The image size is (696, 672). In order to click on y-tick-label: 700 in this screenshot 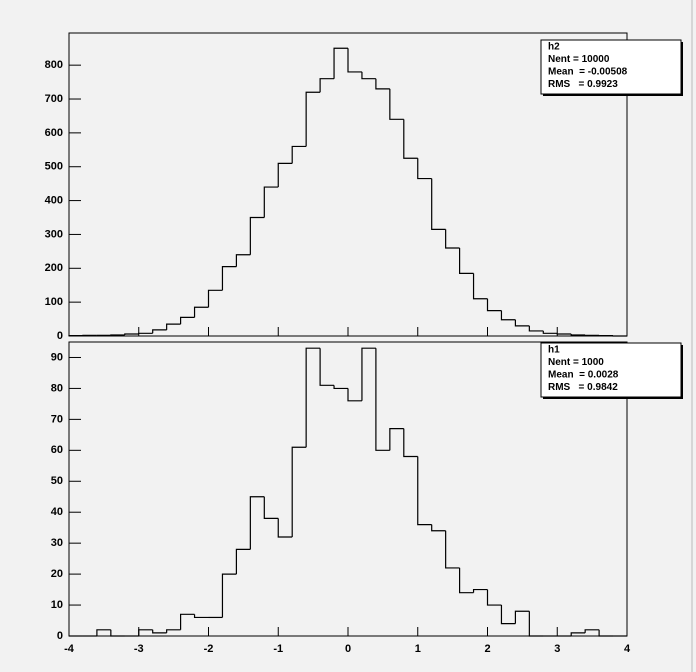, I will do `click(54, 99)`.